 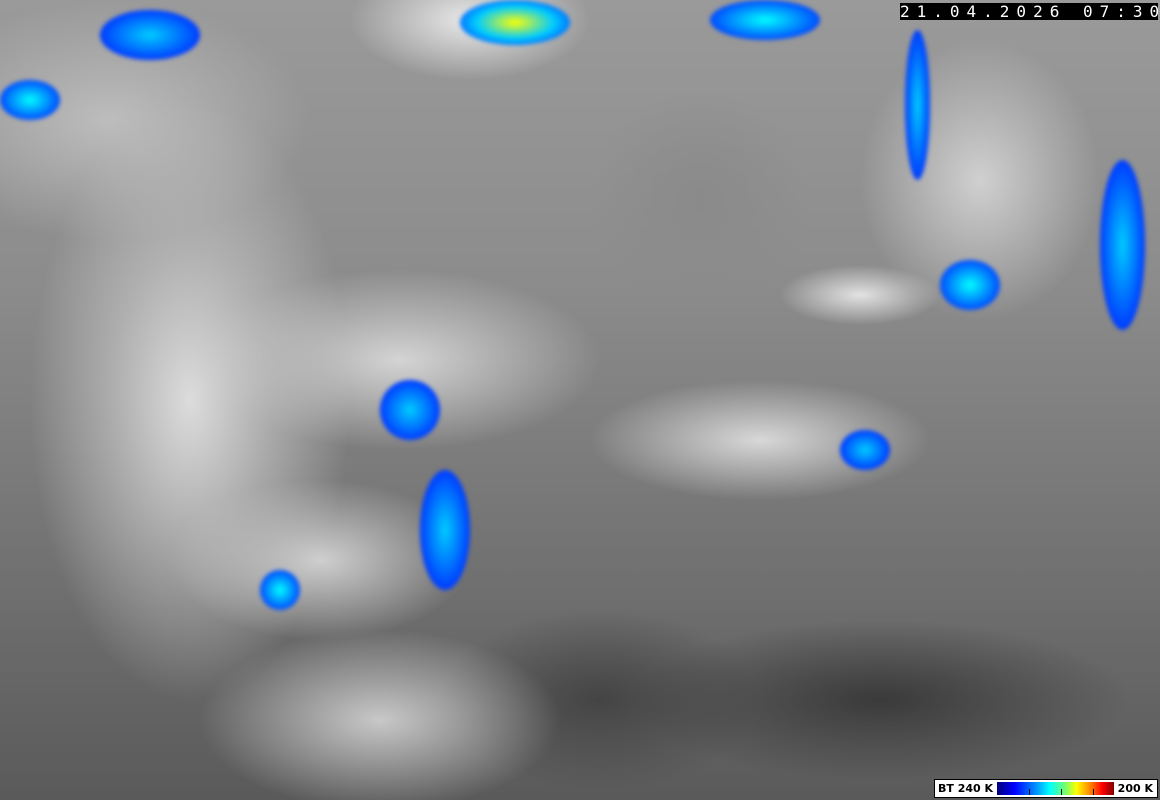 What do you see at coordinates (1055, 788) in the screenshot?
I see `color-bar` at bounding box center [1055, 788].